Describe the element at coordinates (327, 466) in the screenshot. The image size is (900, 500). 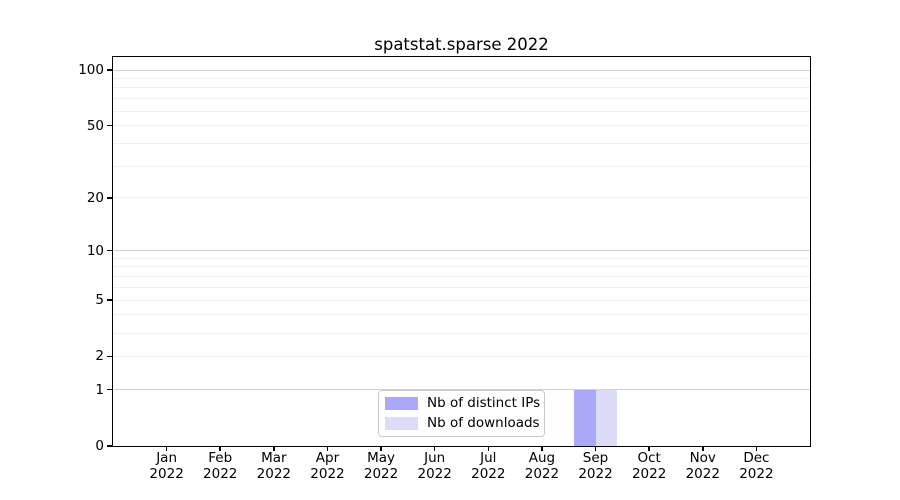
I see `x-tick-label: Apr 2022` at that location.